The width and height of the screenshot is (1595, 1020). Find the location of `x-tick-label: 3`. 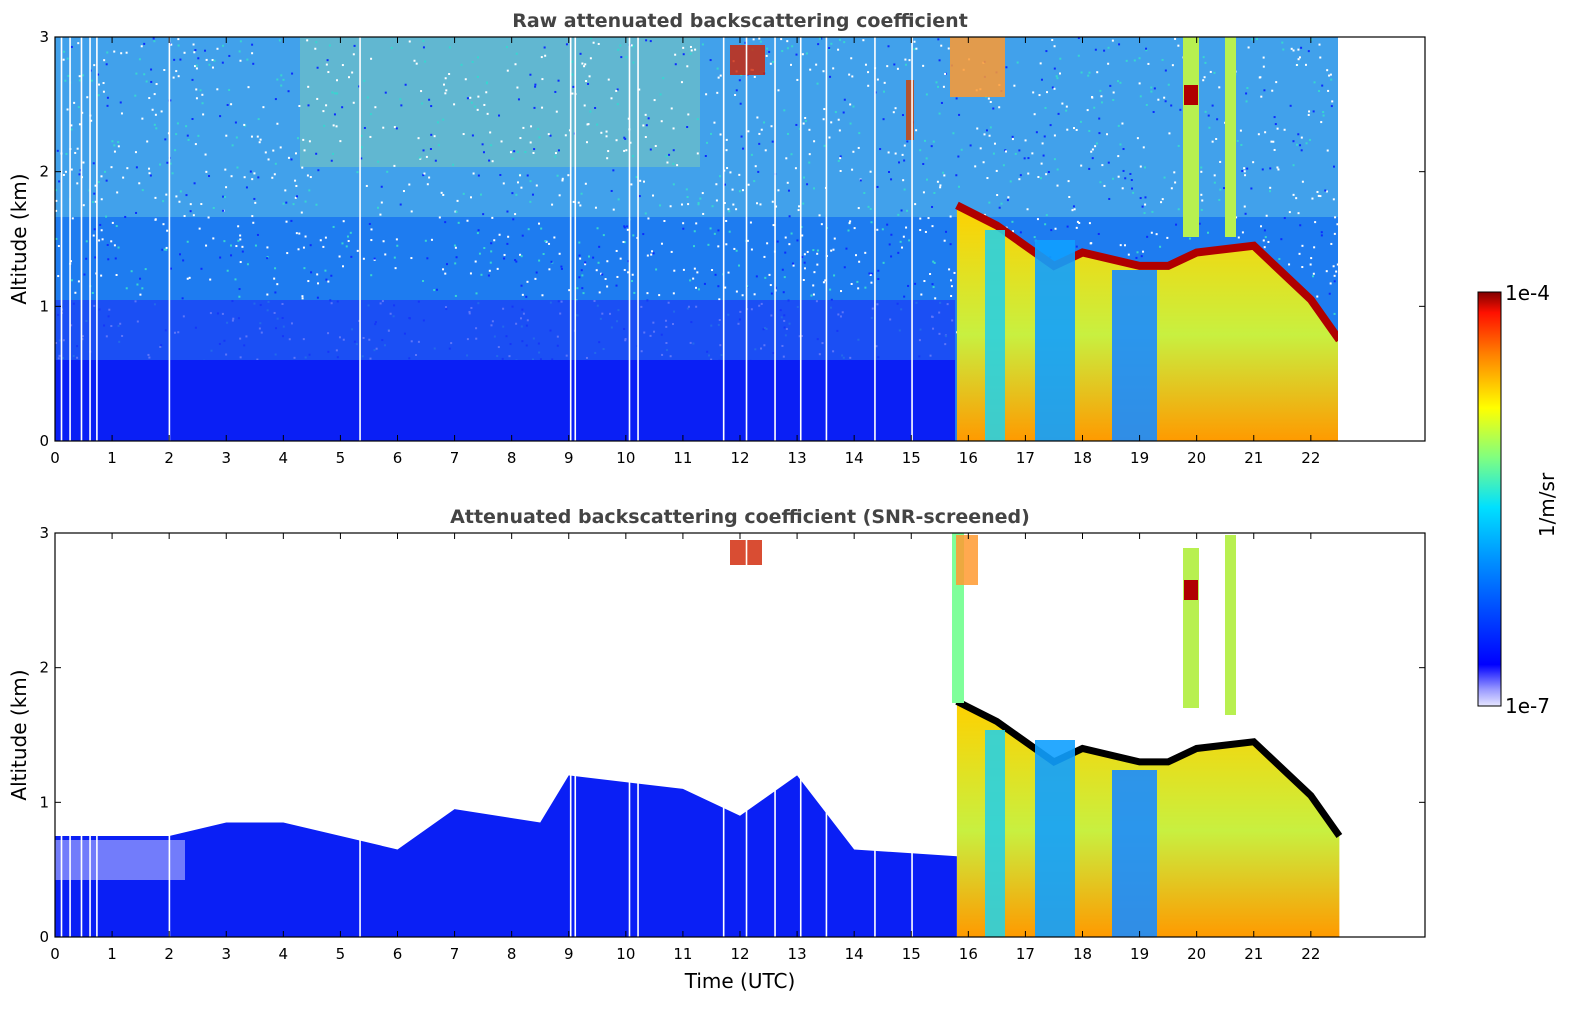

x-tick-label: 3 is located at coordinates (226, 954).